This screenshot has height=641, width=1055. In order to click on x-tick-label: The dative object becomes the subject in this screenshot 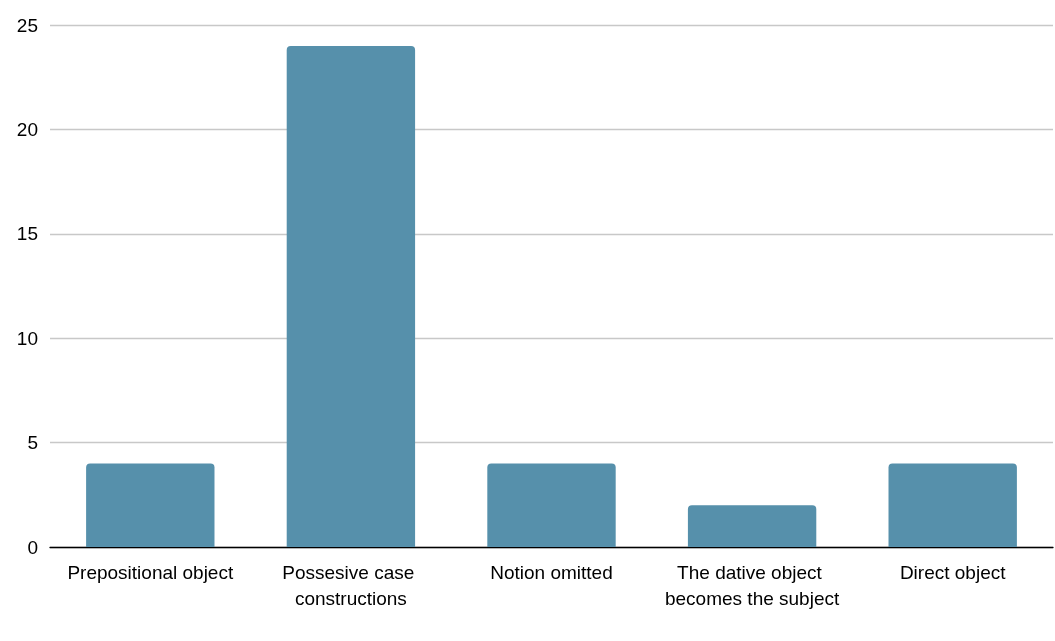, I will do `click(752, 585)`.